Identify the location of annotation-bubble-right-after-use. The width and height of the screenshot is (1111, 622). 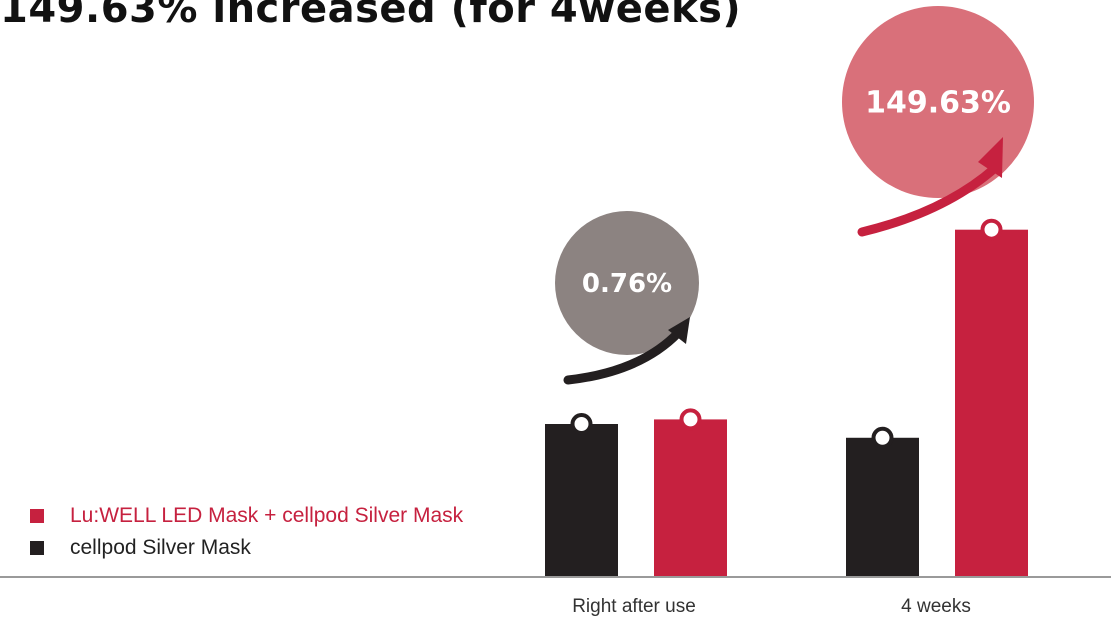
(627, 283).